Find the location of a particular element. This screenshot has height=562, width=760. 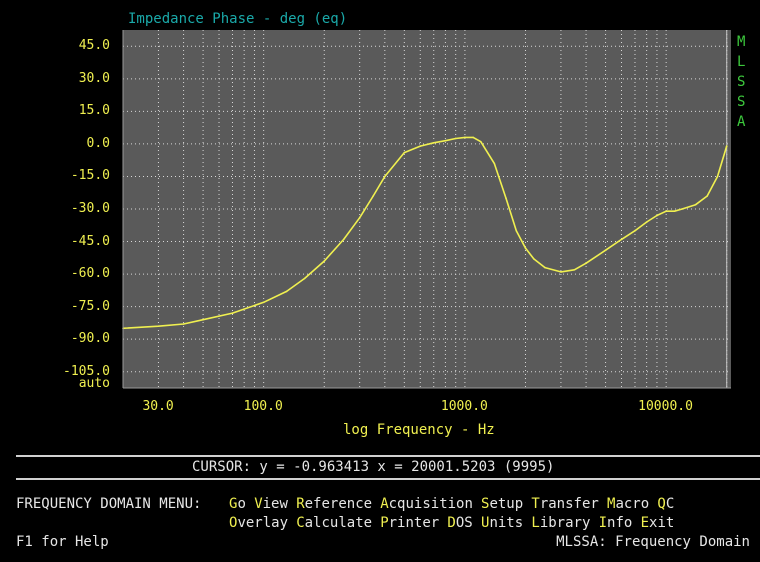

menu-item-library: Library is located at coordinates (560, 523).